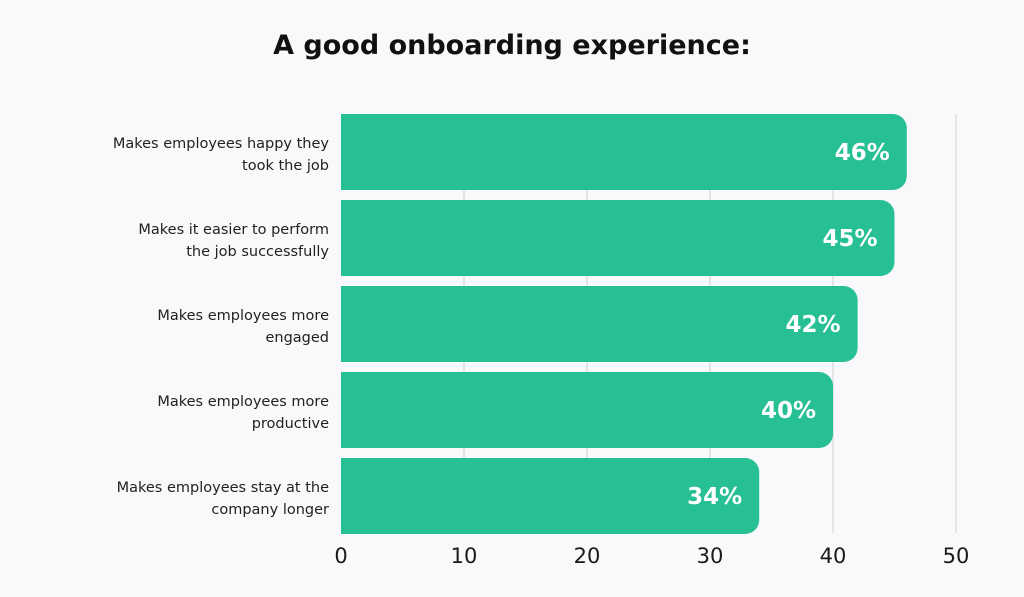 The image size is (1024, 597). Describe the element at coordinates (221, 144) in the screenshot. I see `category-label: Makes employees happy they` at that location.